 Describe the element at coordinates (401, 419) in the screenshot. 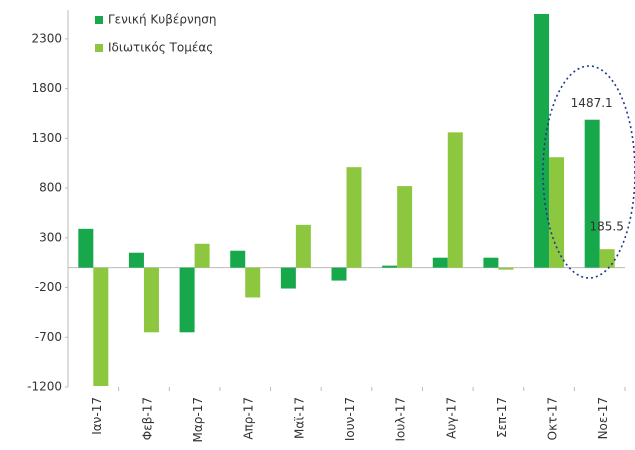

I see `x-tick-label: Ιουλ-17` at that location.